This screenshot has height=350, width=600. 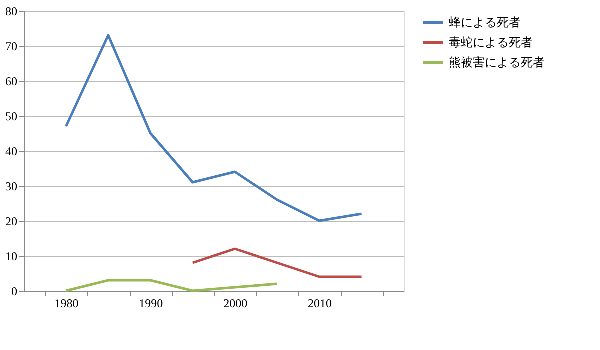 What do you see at coordinates (12, 221) in the screenshot?
I see `y-tick-label: 20` at bounding box center [12, 221].